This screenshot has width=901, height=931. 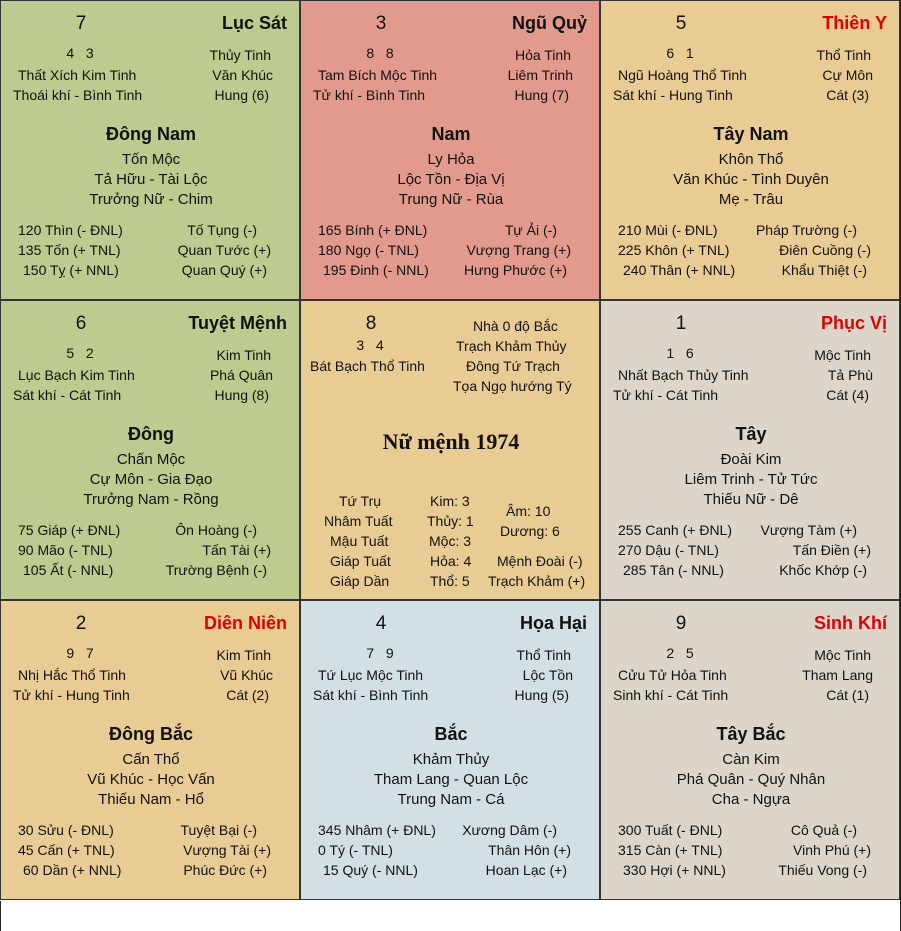 What do you see at coordinates (247, 695) in the screenshot?
I see `fortune-rank: Cát (2)` at bounding box center [247, 695].